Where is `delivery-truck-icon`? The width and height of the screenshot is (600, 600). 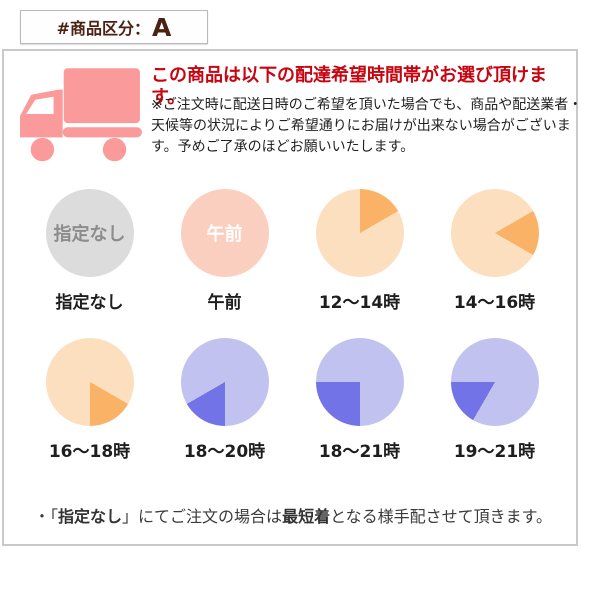 delivery-truck-icon is located at coordinates (81, 114).